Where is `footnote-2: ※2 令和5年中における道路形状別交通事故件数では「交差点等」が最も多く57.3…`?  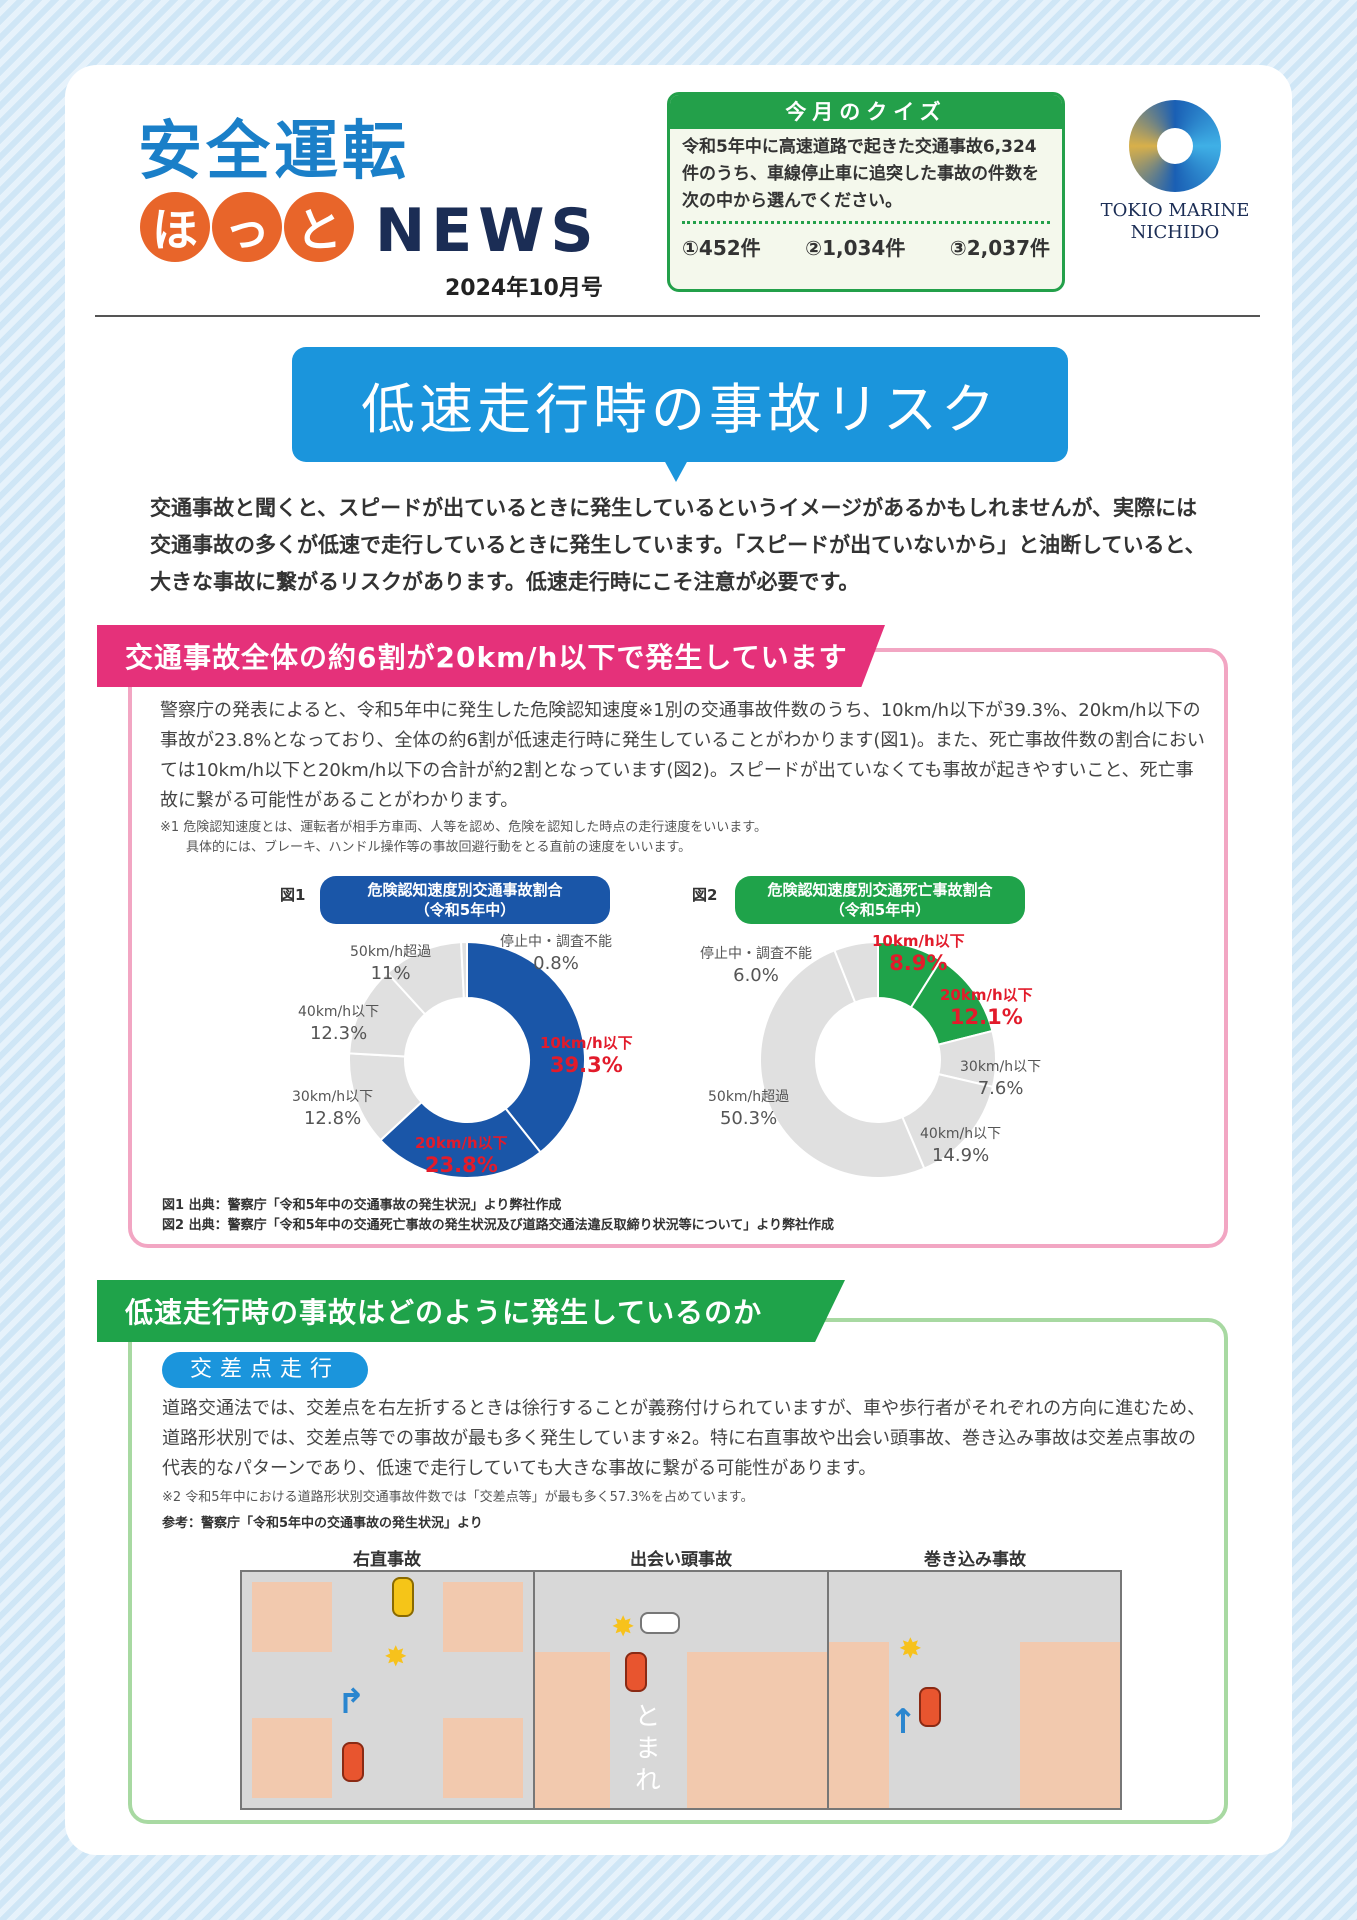 footnote-2: ※2 令和5年中における道路形状別交通事故件数では「交差点等」が最も多く57.3… is located at coordinates (458, 1497).